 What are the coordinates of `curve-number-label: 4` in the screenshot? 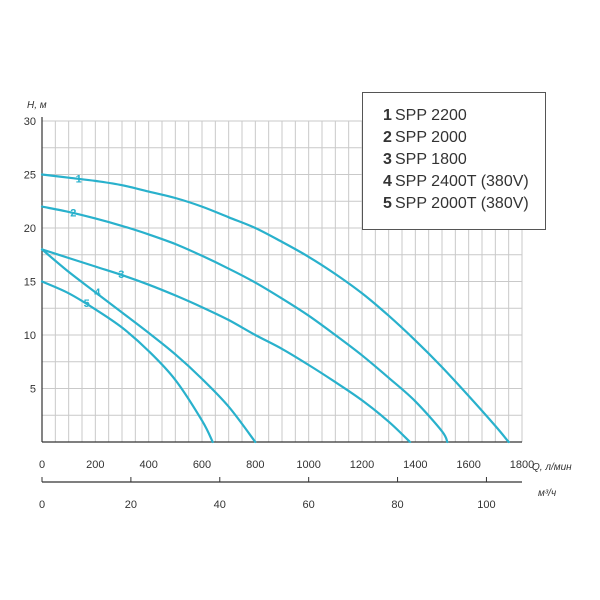 It's located at (97, 293).